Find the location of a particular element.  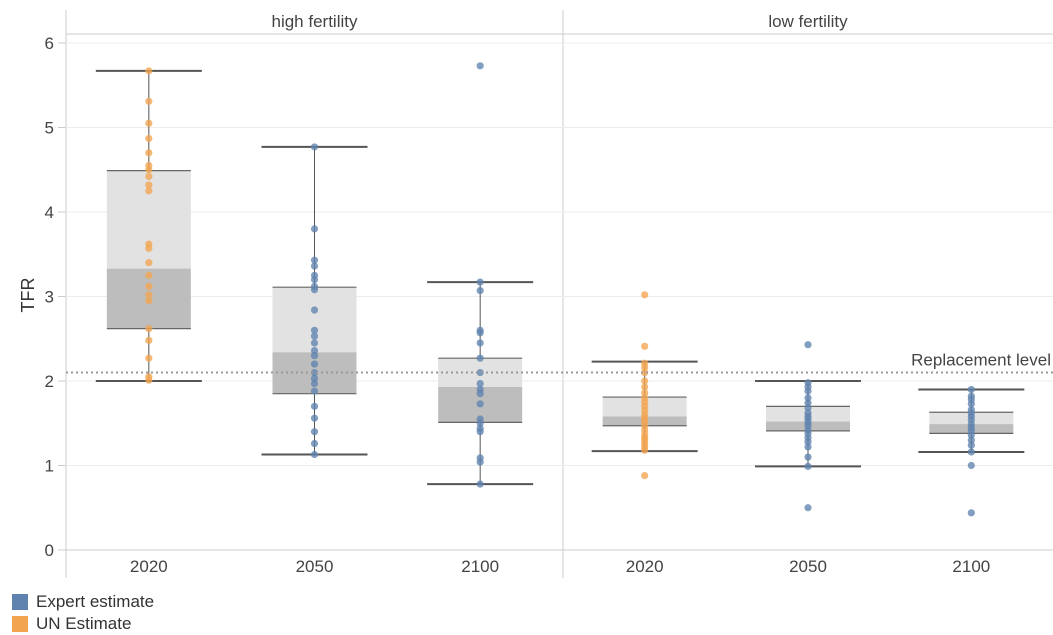

y-axis-label: TFR is located at coordinates (28, 295).